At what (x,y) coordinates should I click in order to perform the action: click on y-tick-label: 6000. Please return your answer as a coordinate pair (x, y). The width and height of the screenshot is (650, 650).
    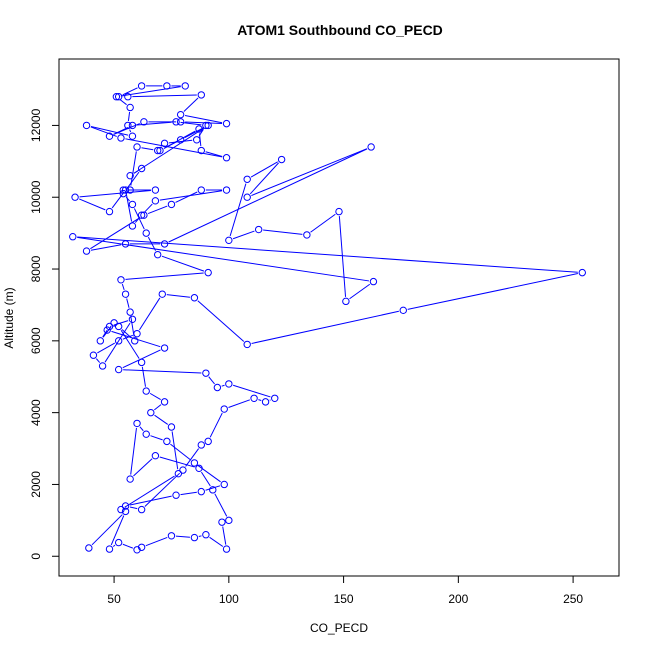
    Looking at the image, I should click on (36, 340).